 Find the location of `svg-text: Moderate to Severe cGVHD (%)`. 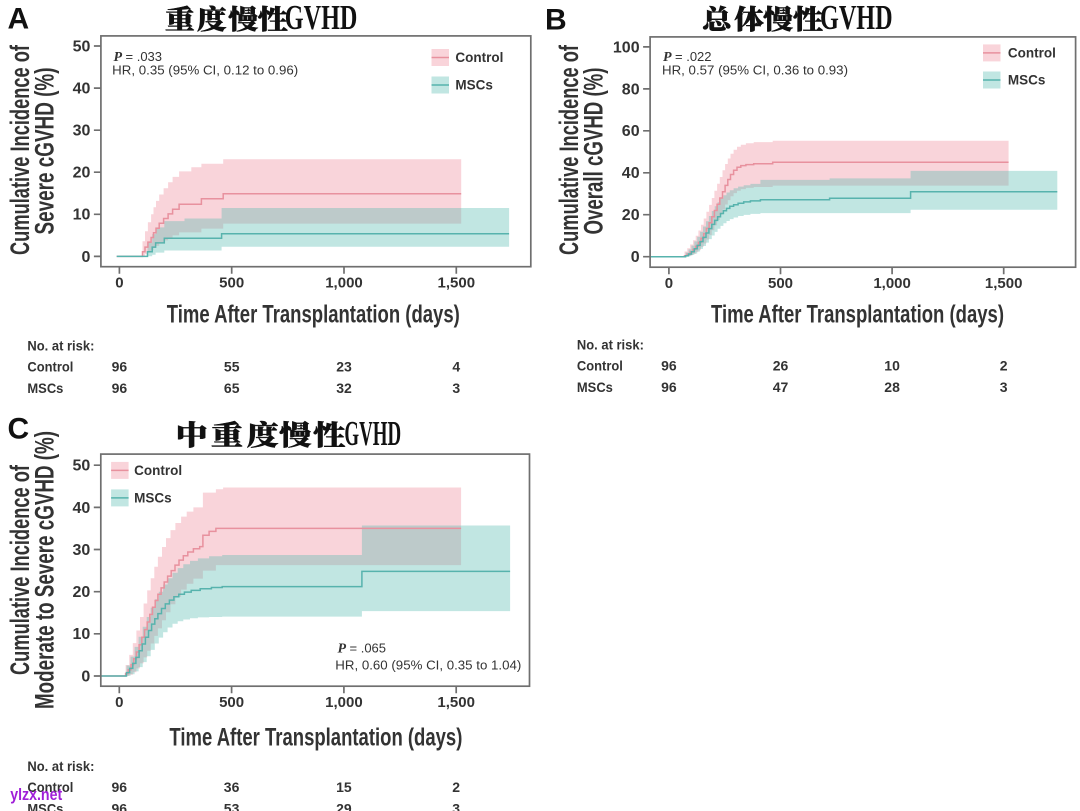

svg-text: Moderate to Severe cGVHD (%) is located at coordinates (45, 570).